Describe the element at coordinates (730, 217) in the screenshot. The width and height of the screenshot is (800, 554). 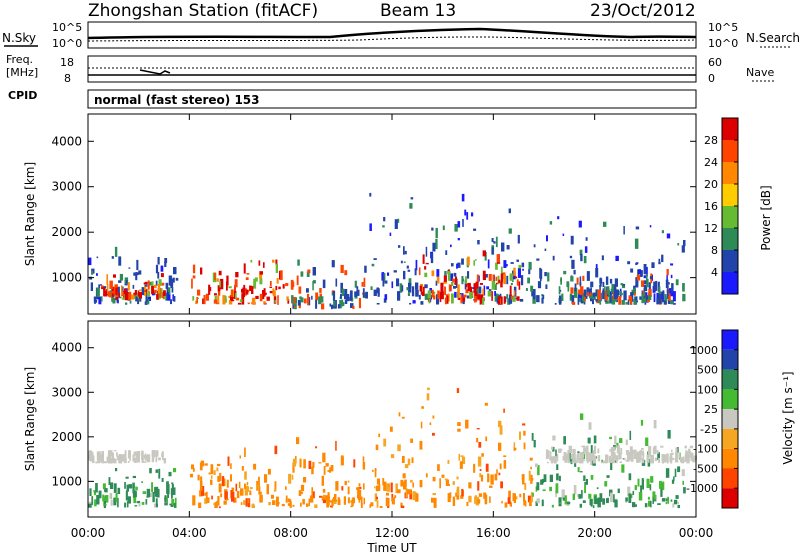
I see `power-cbar-swatch` at that location.